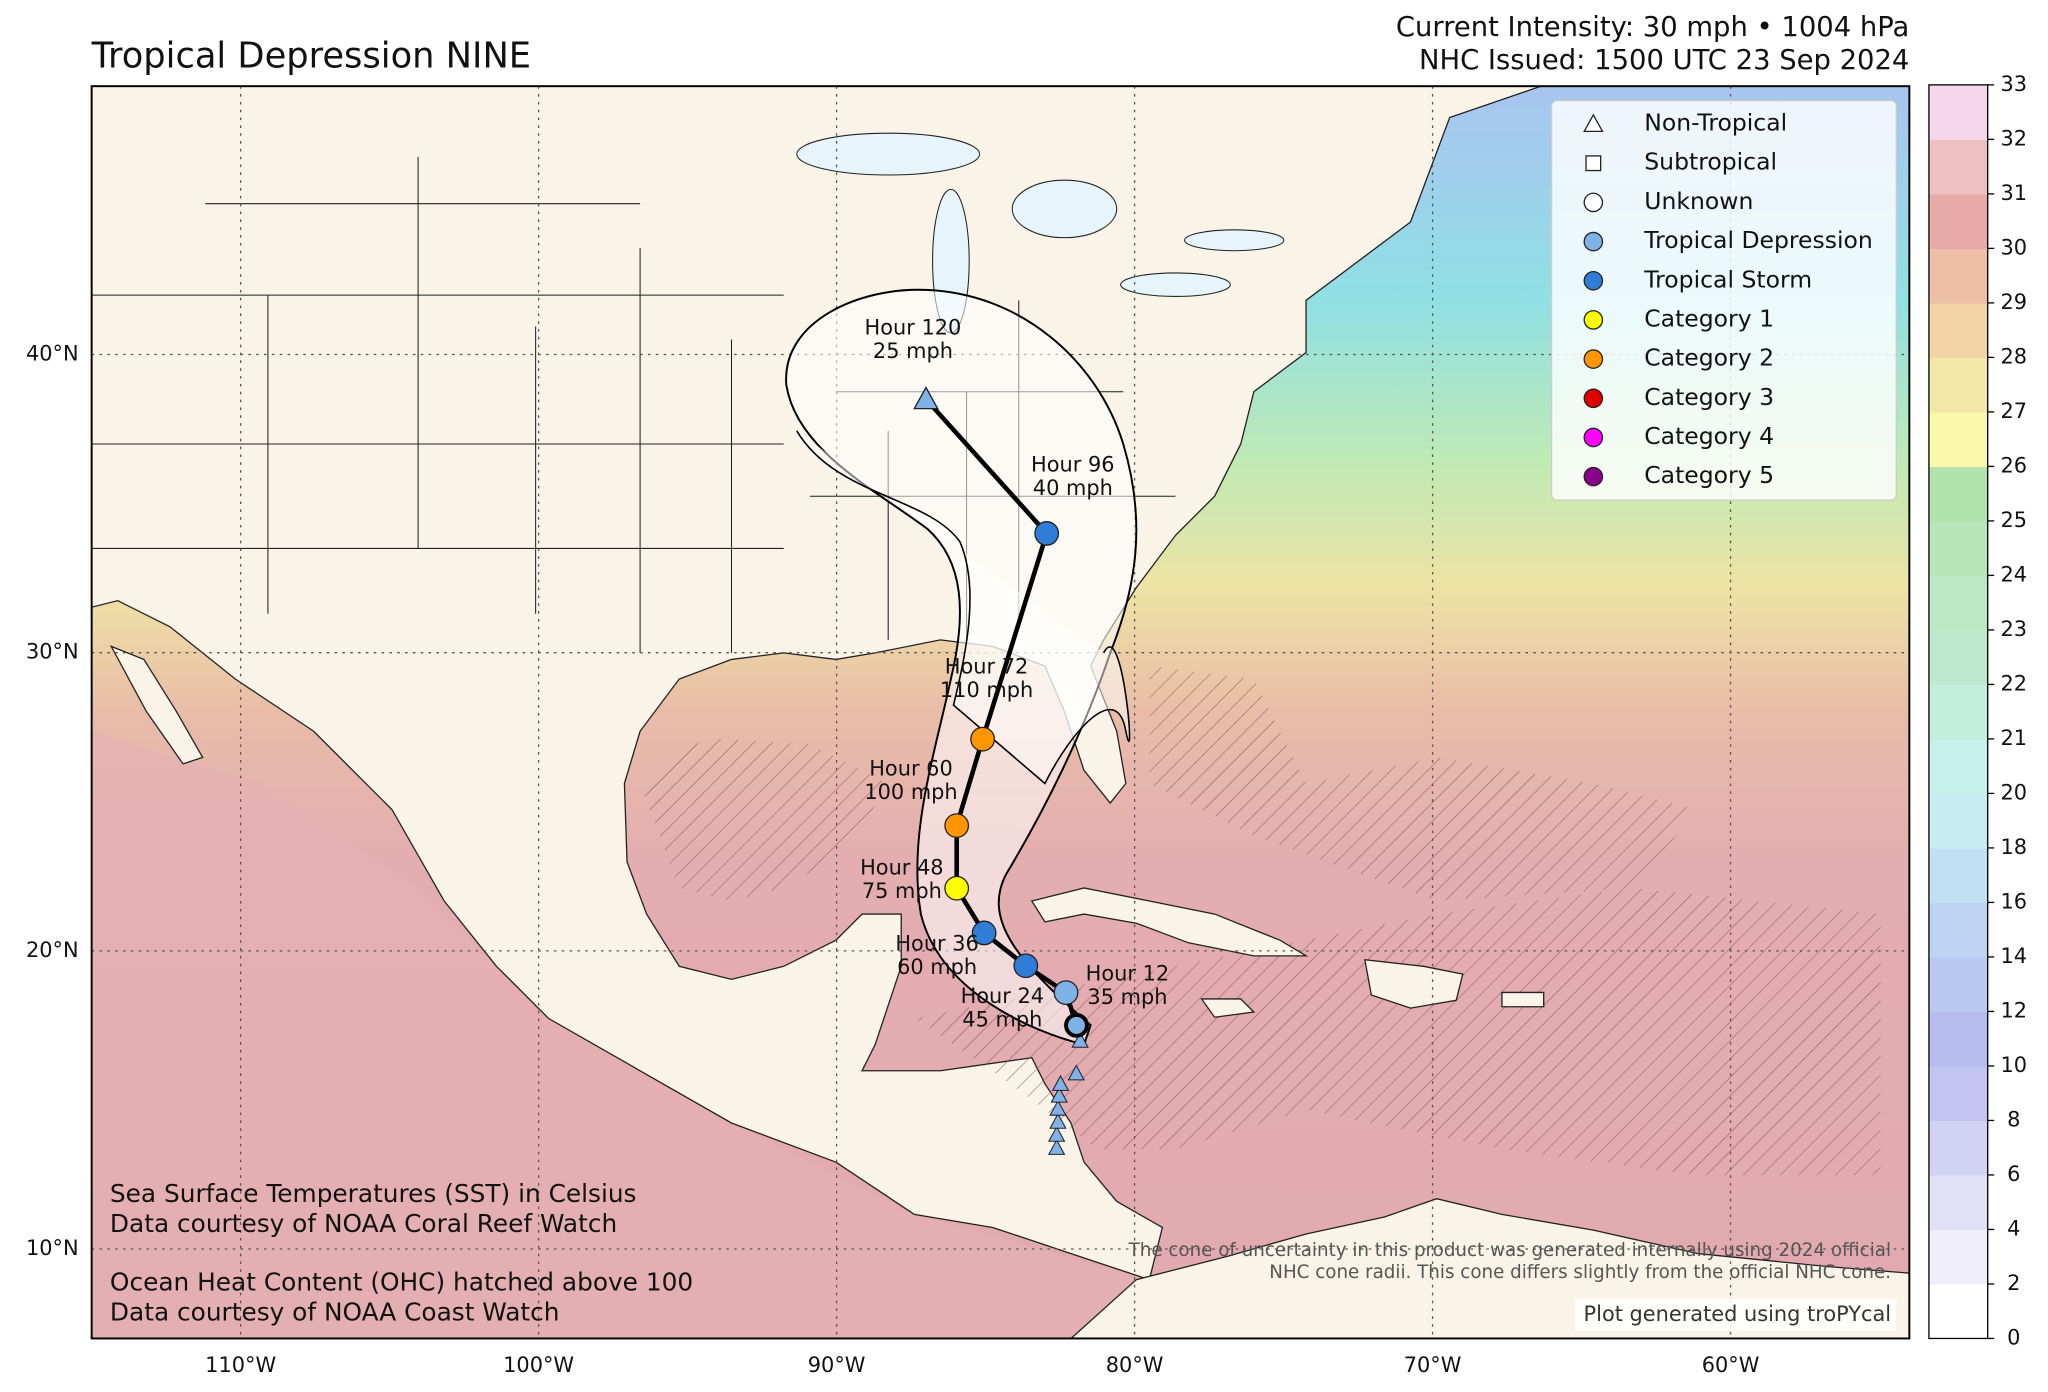  What do you see at coordinates (2014, 138) in the screenshot?
I see `colorbar-tick-label: 32` at bounding box center [2014, 138].